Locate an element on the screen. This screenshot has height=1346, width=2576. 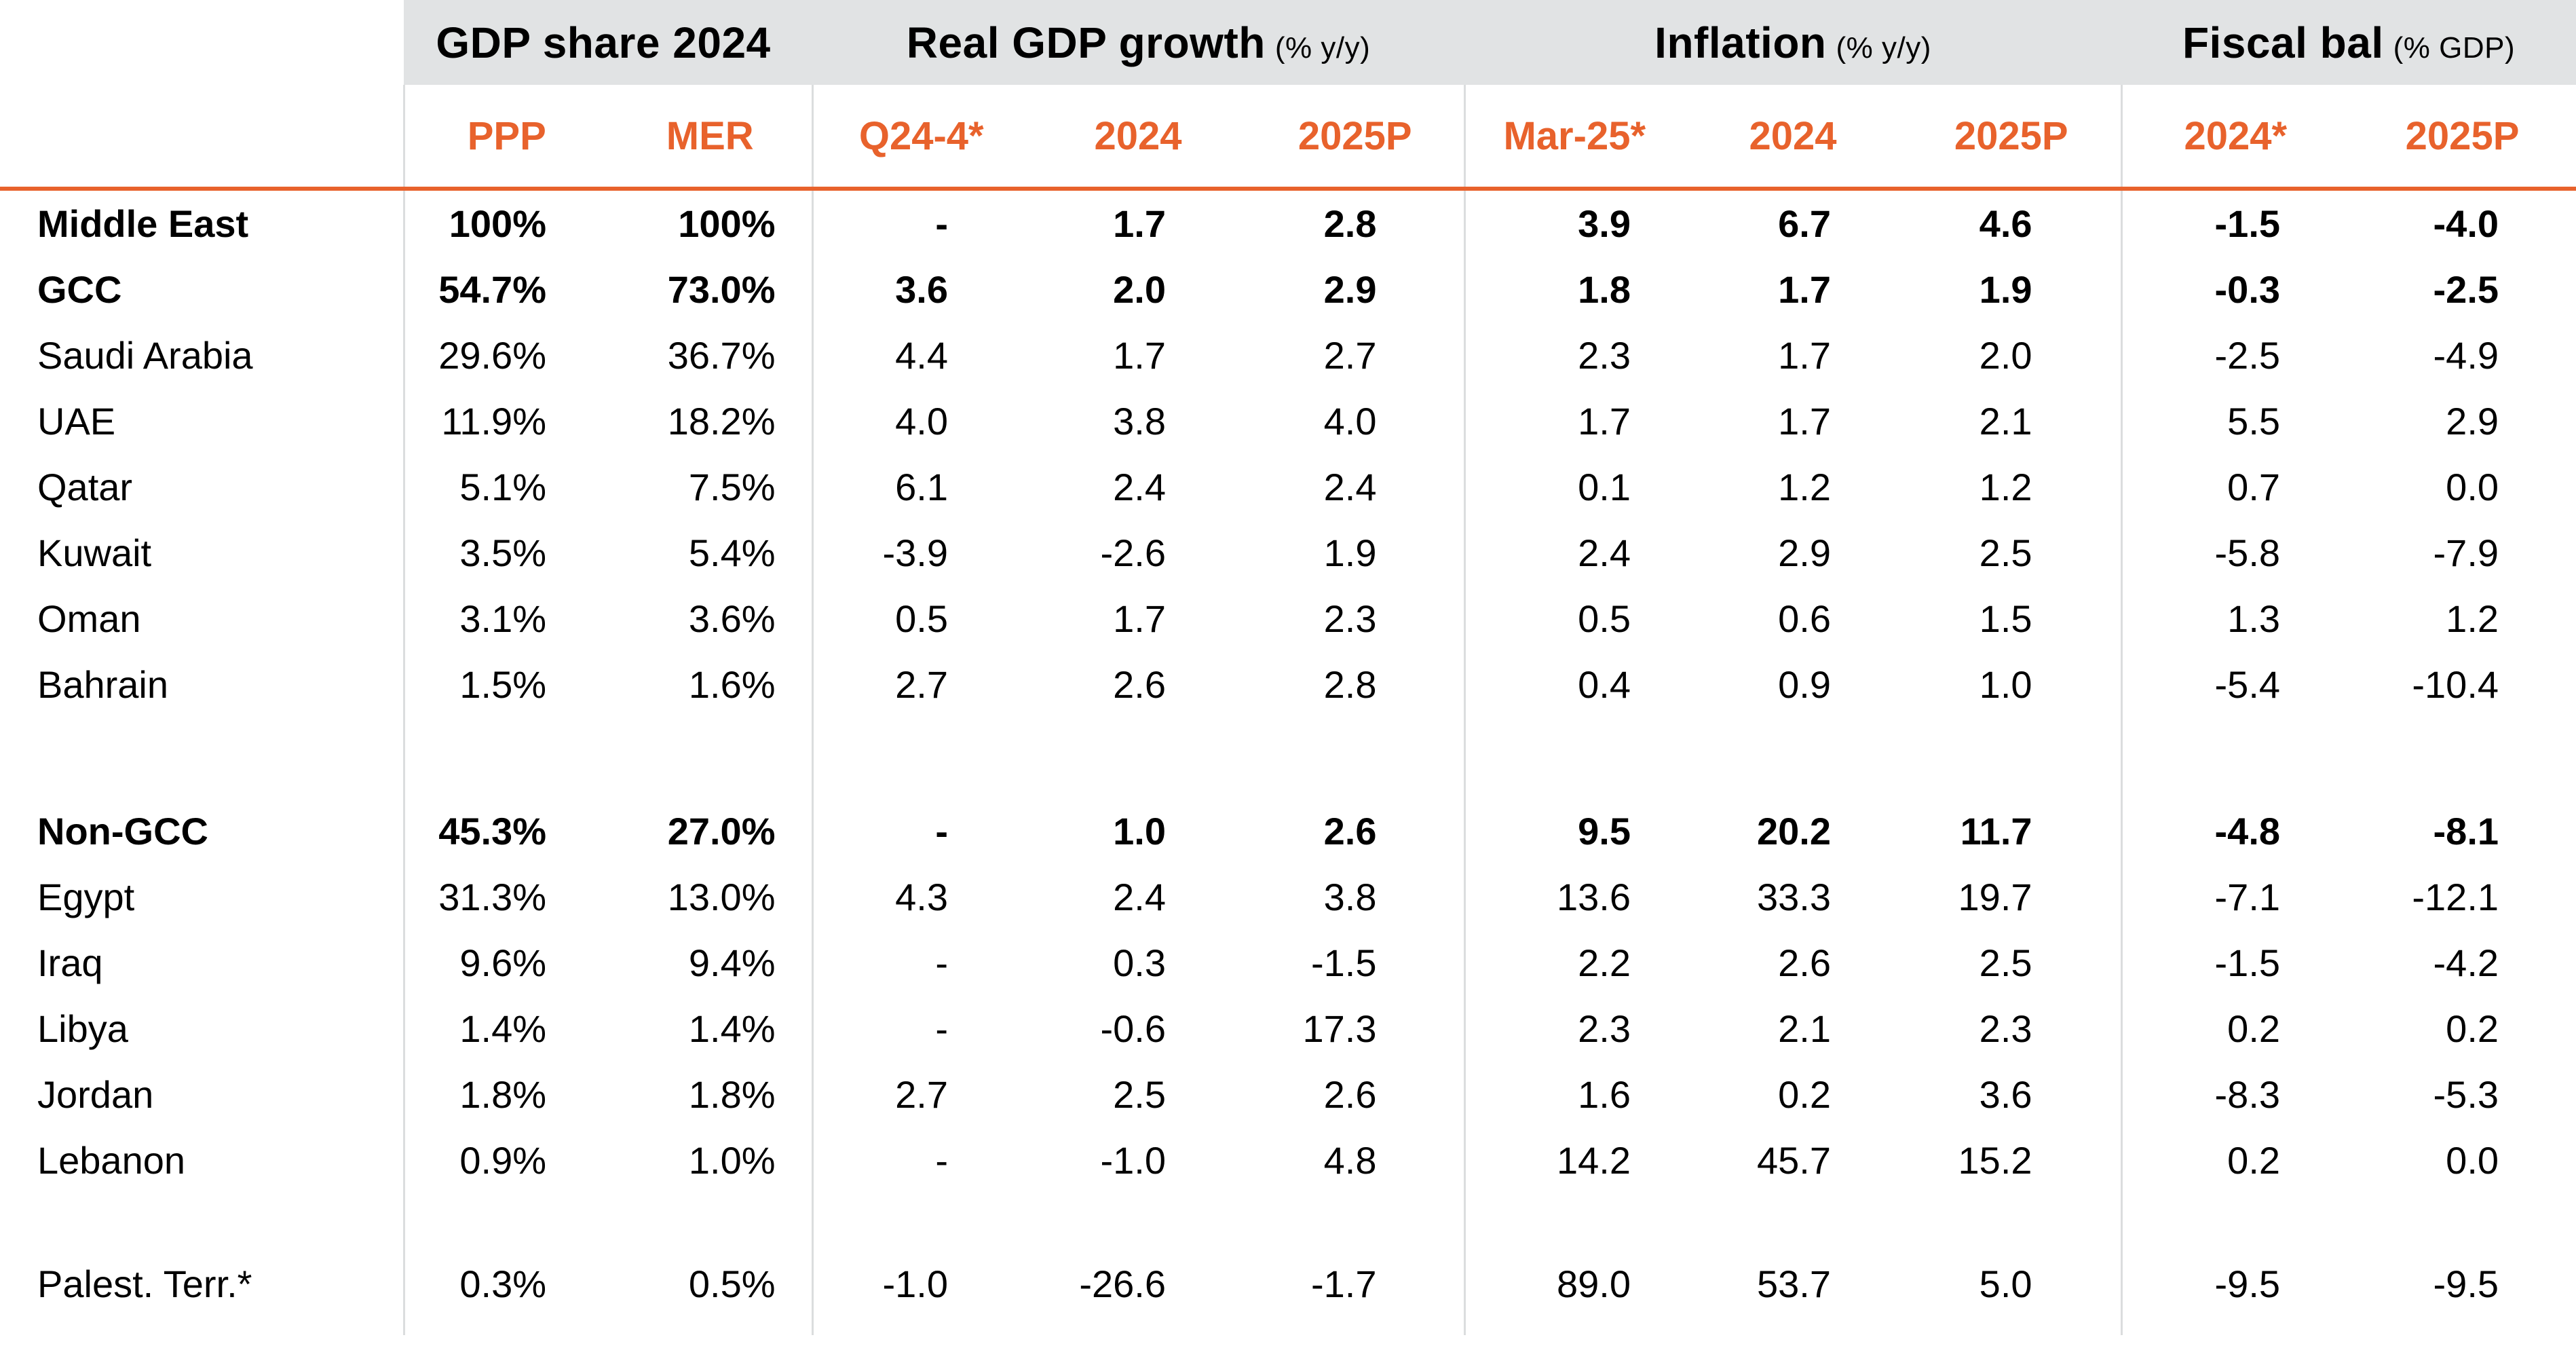
value-cell: 0.0 is located at coordinates (2472, 1160).